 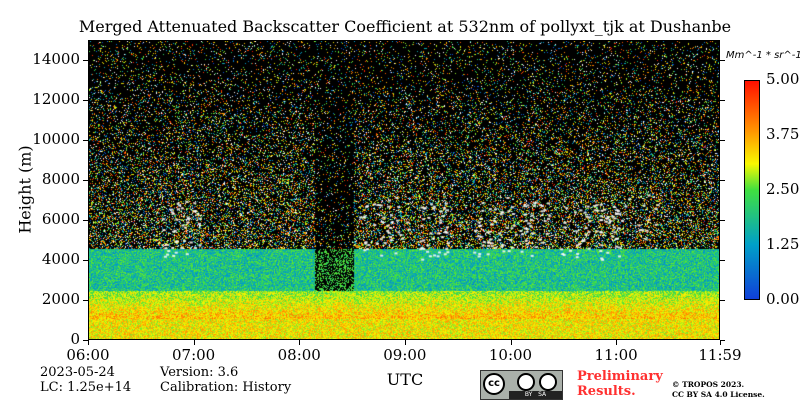 What do you see at coordinates (60, 179) in the screenshot?
I see `y-tick-label: 8000` at bounding box center [60, 179].